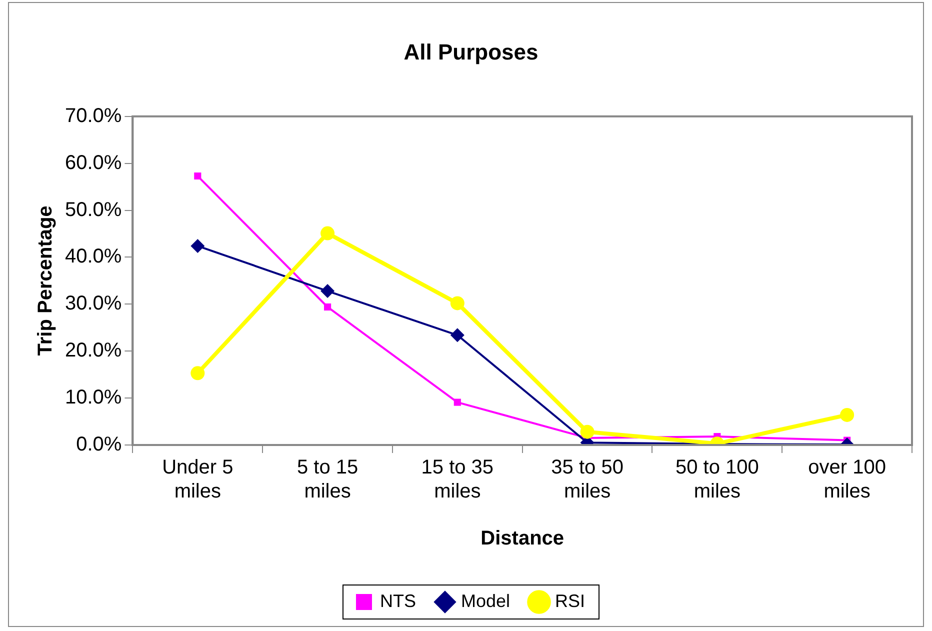  Describe the element at coordinates (93, 351) in the screenshot. I see `y-tick-label: 20.0%` at that location.